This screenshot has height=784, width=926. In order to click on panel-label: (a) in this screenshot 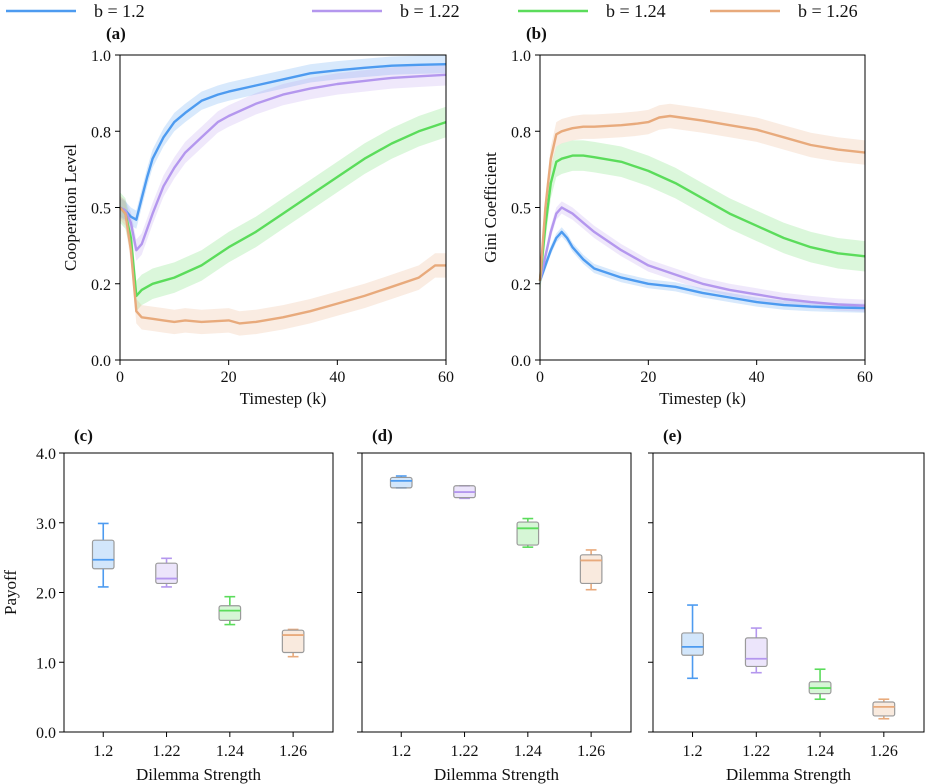, I will do `click(116, 33)`.